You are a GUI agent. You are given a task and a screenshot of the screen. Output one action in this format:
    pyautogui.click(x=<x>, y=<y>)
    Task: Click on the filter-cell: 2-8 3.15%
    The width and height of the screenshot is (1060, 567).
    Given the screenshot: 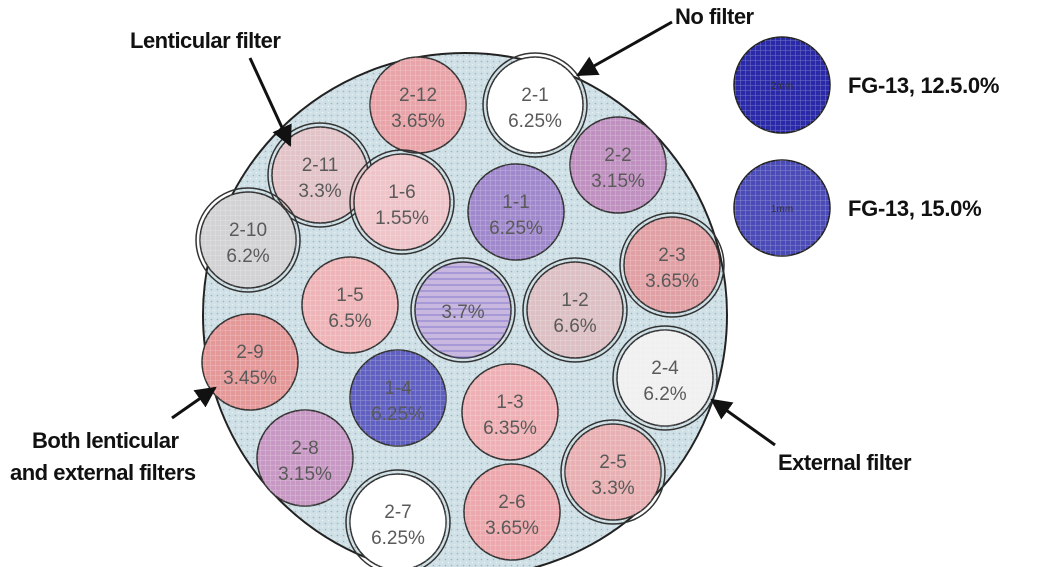 What is the action you would take?
    pyautogui.click(x=305, y=458)
    